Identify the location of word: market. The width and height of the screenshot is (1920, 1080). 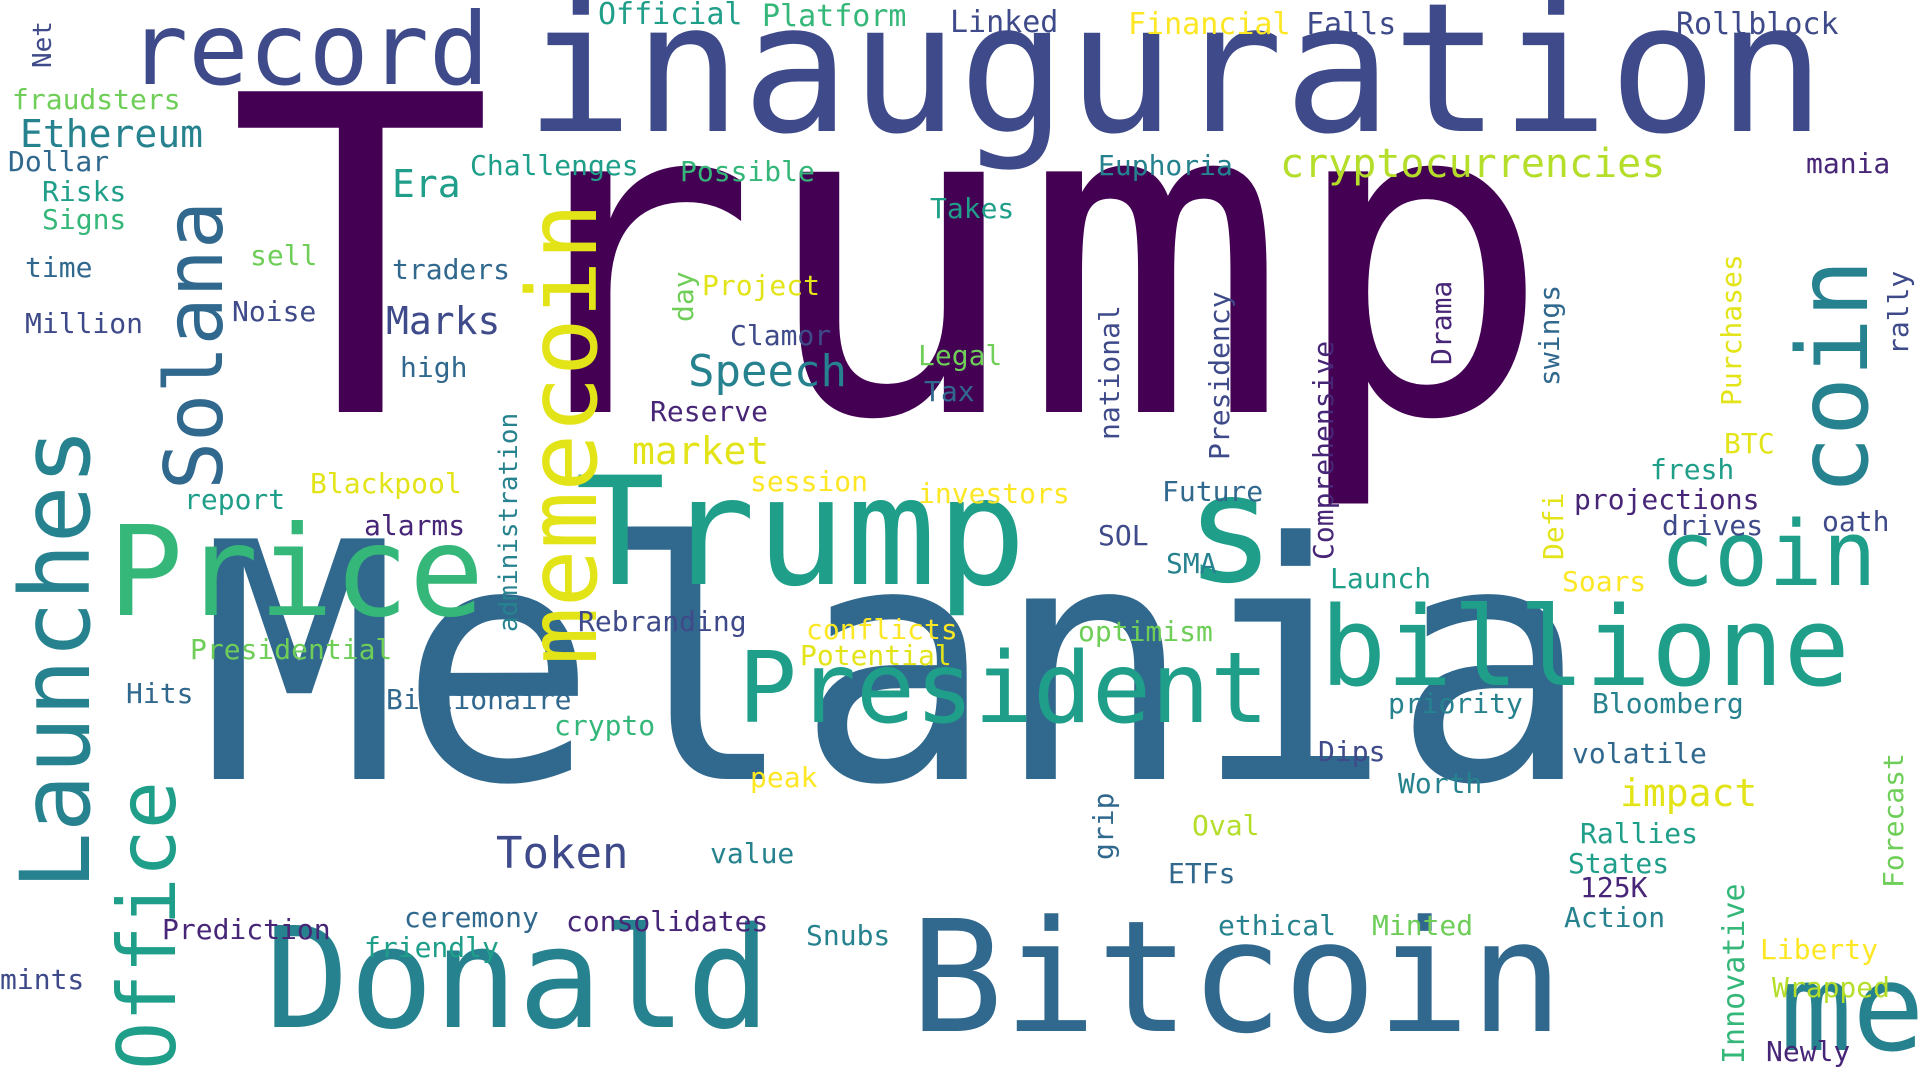
(701, 451).